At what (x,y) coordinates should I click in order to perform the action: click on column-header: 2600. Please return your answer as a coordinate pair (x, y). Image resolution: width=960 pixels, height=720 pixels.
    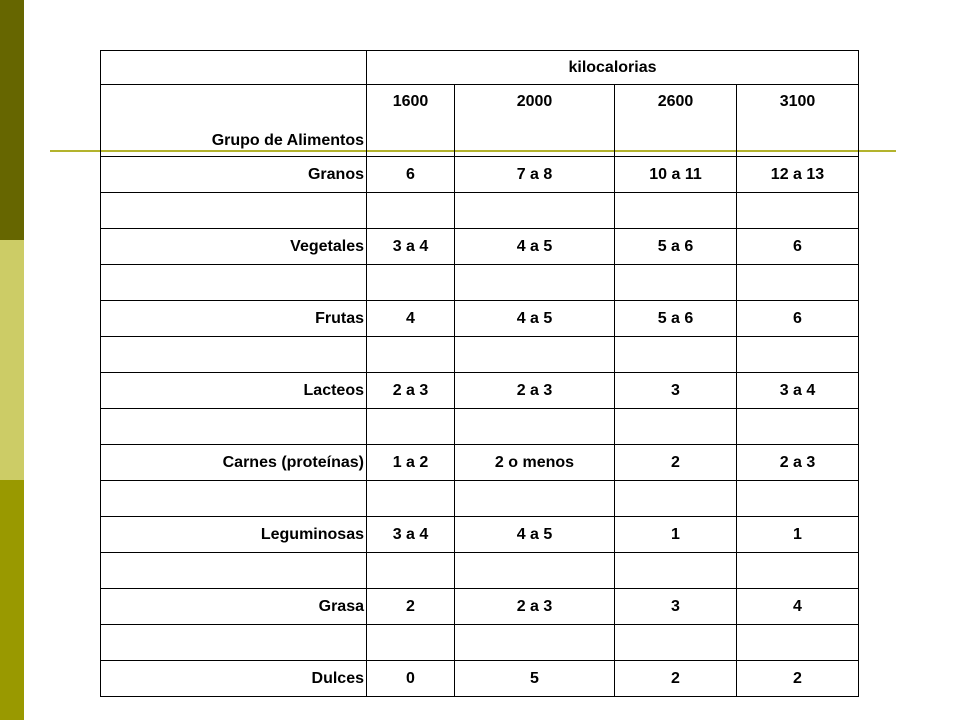
    Looking at the image, I should click on (675, 120).